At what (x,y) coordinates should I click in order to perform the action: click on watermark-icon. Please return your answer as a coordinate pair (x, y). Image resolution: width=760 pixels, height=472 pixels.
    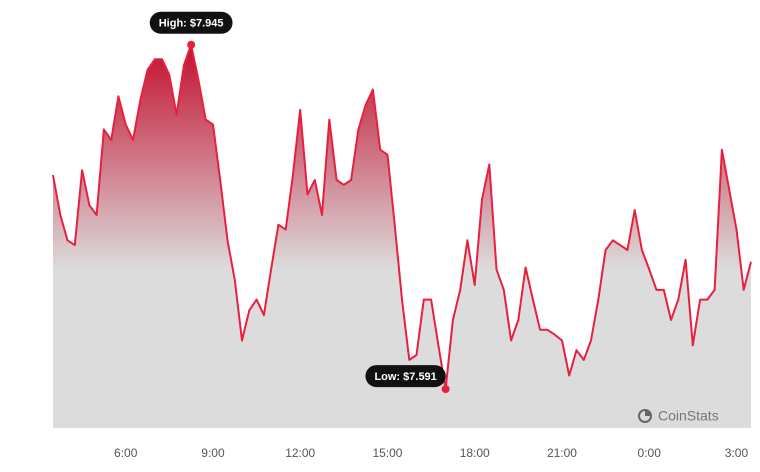
    Looking at the image, I should click on (645, 416).